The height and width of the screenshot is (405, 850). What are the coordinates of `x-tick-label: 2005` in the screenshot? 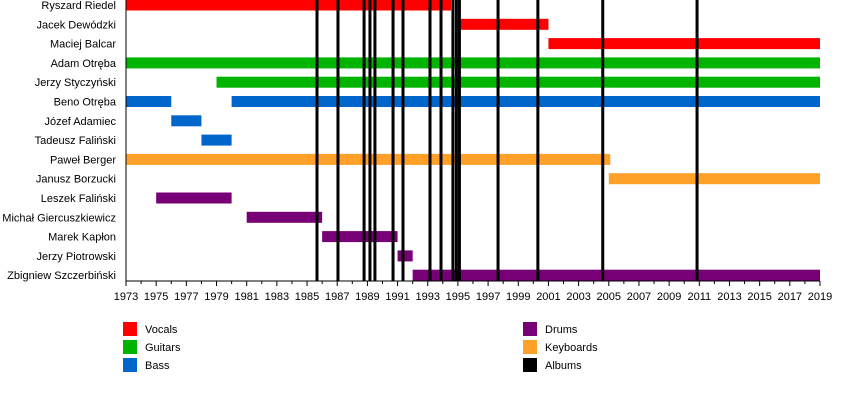 It's located at (609, 297).